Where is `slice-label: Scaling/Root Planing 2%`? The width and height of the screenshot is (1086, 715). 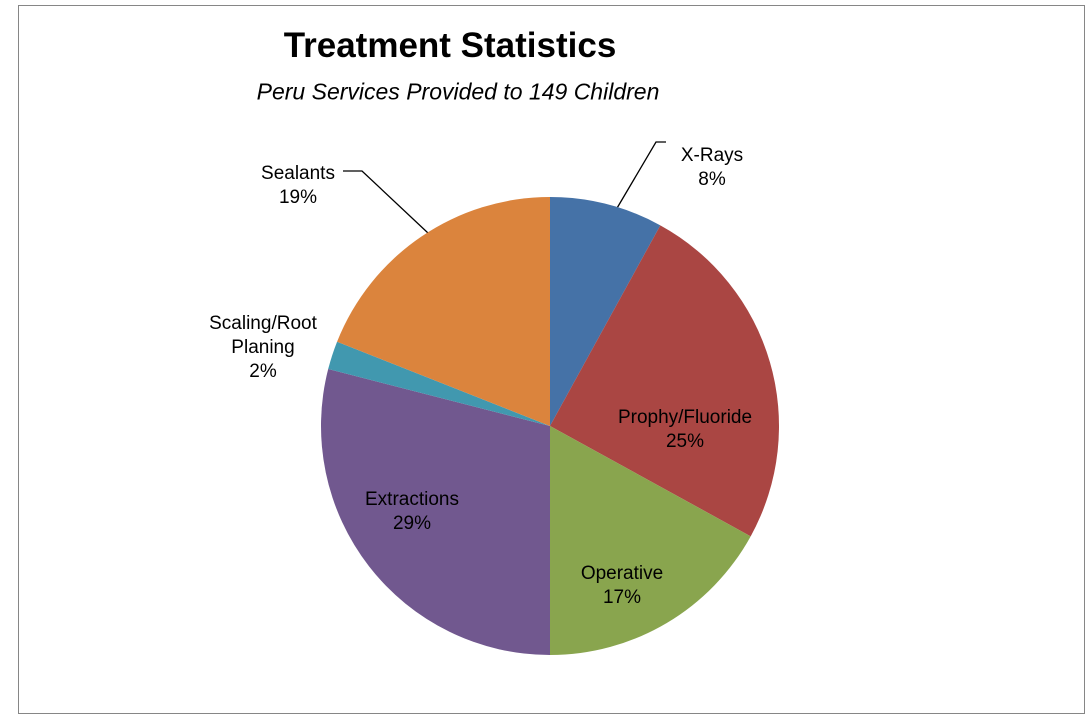
slice-label: Scaling/Root Planing 2% is located at coordinates (263, 348).